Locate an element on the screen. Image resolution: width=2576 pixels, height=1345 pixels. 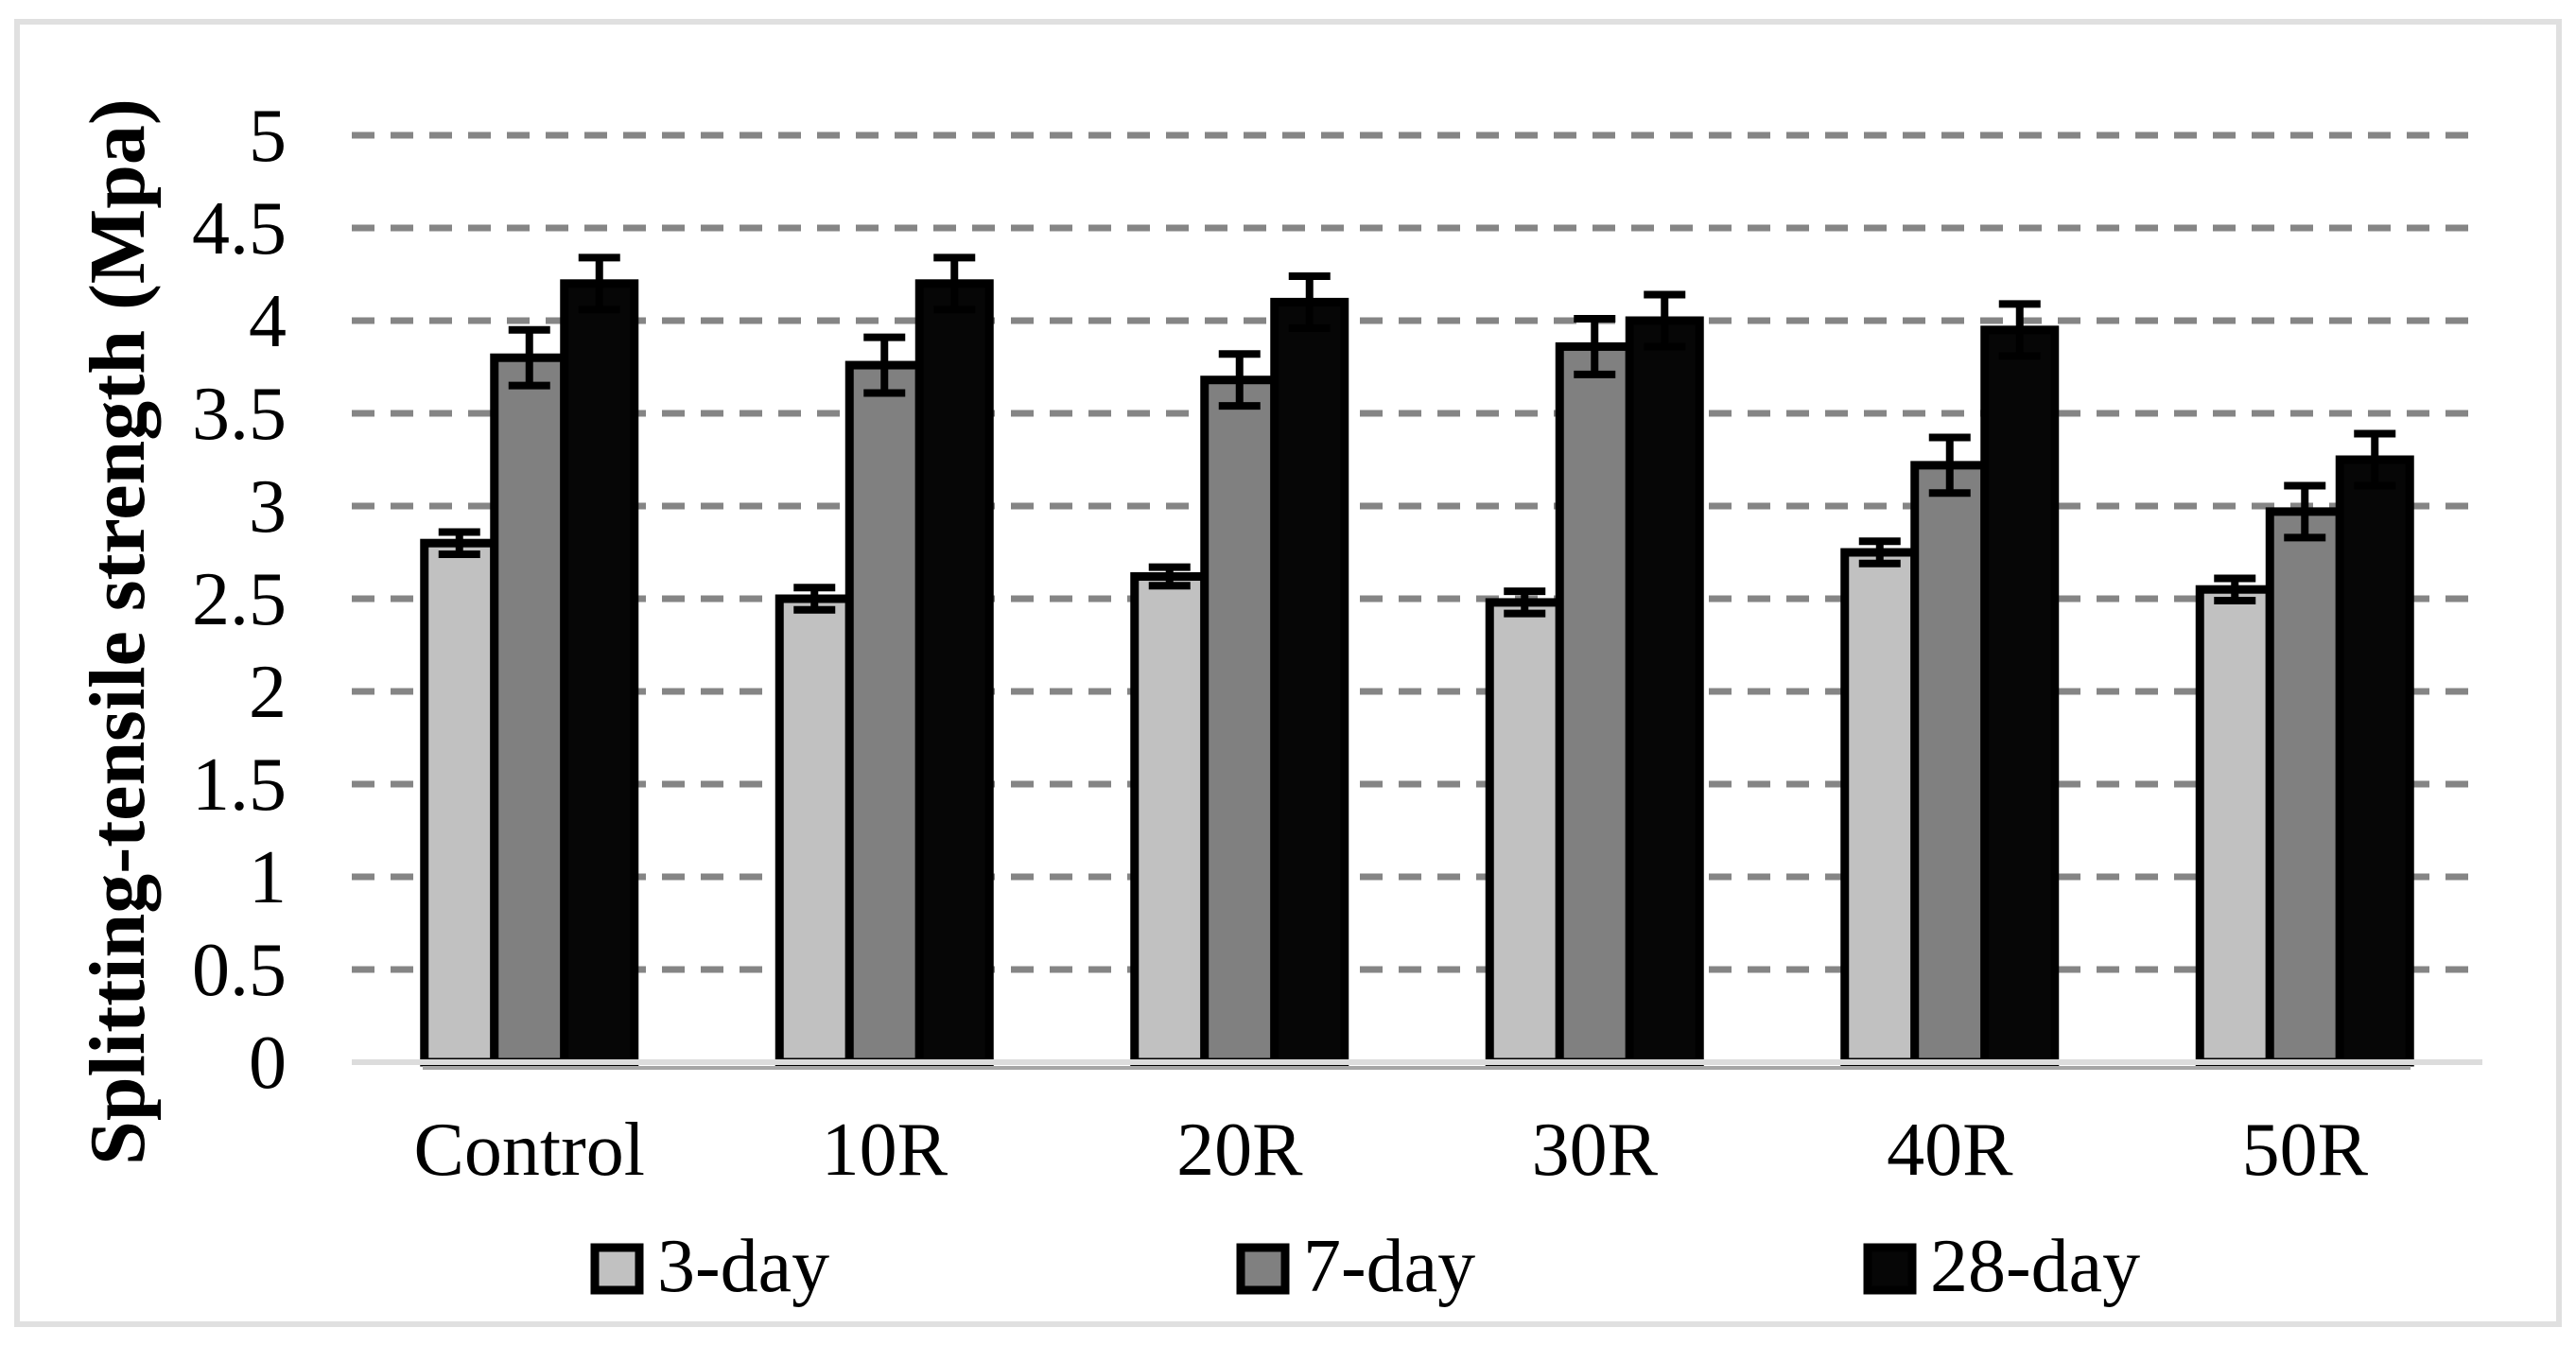
y-tick-label: 3 is located at coordinates (268, 507).